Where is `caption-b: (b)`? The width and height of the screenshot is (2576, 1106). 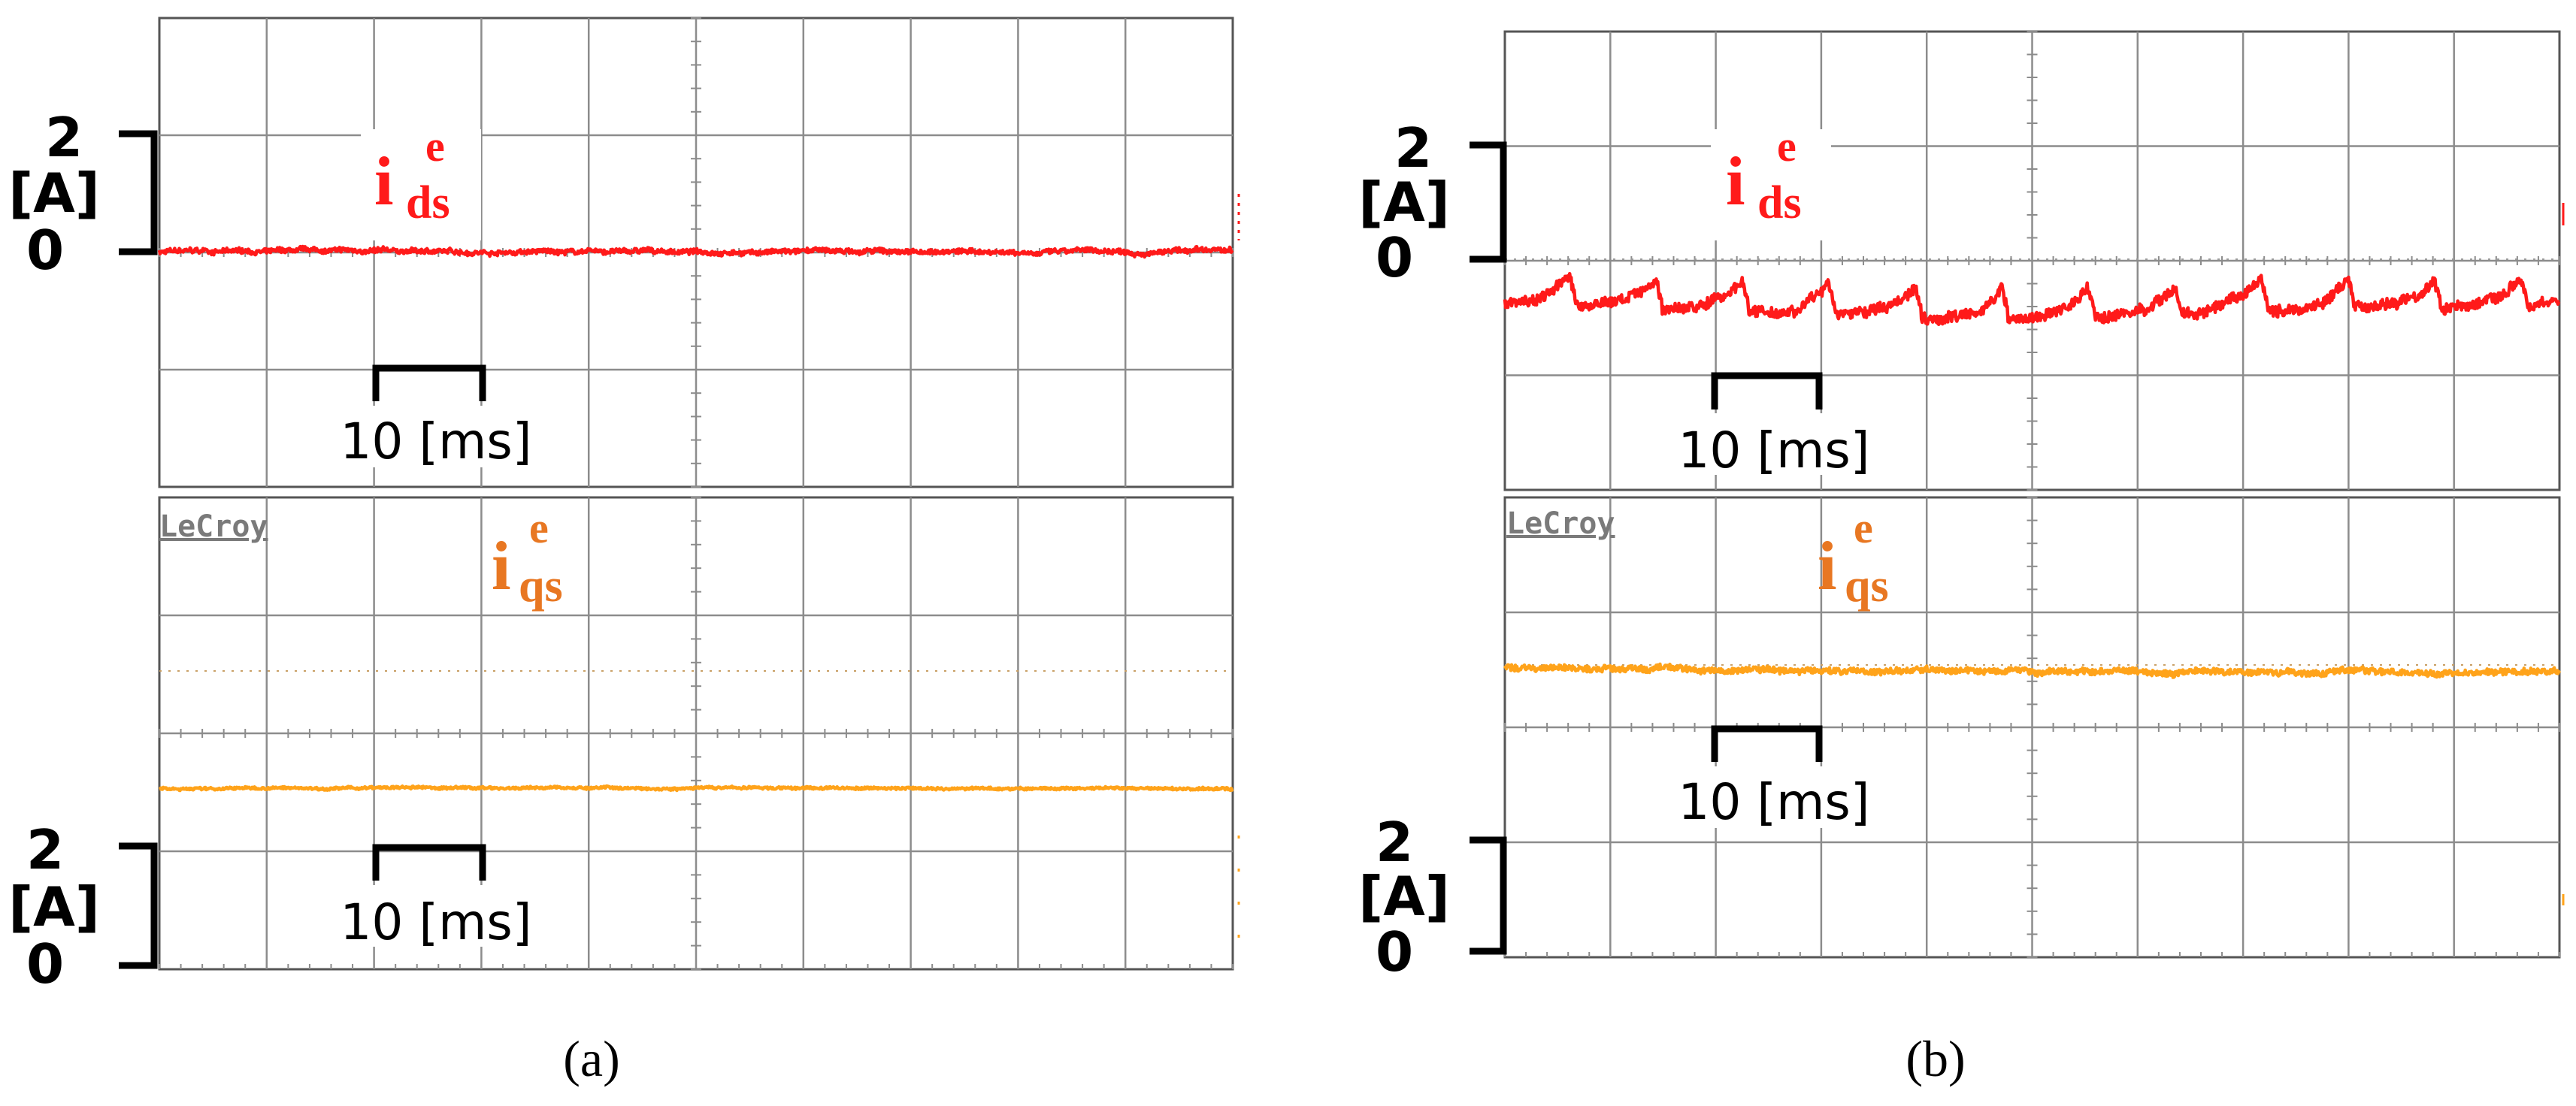
caption-b: (b) is located at coordinates (1935, 1058).